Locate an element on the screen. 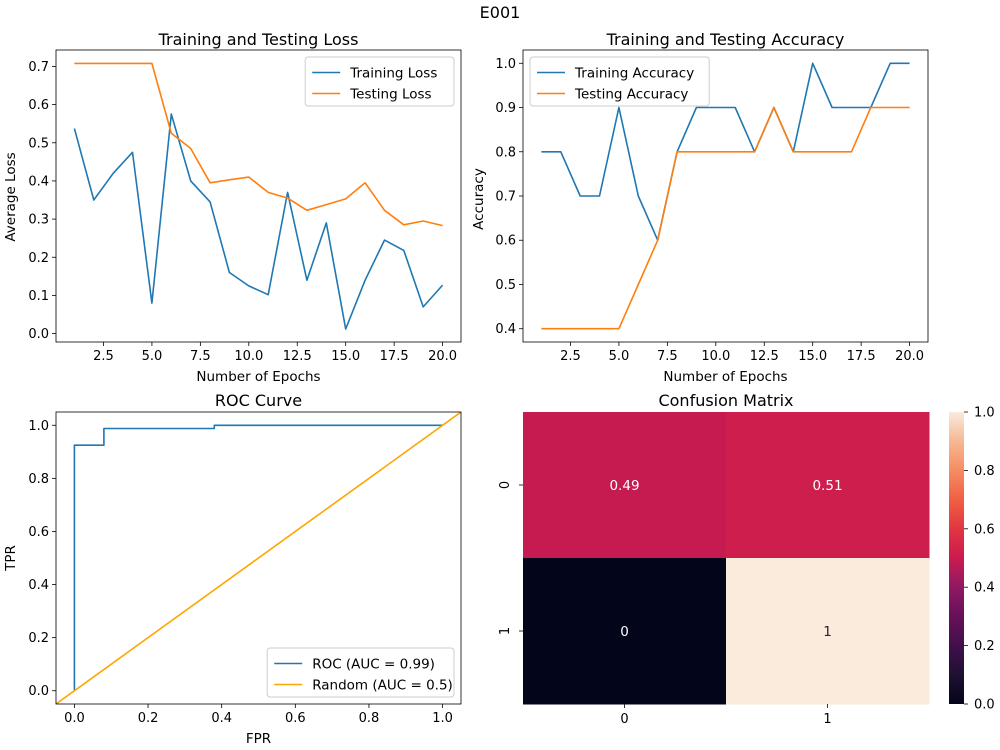  accuracy-x-tick-label: 15.0 is located at coordinates (812, 356).